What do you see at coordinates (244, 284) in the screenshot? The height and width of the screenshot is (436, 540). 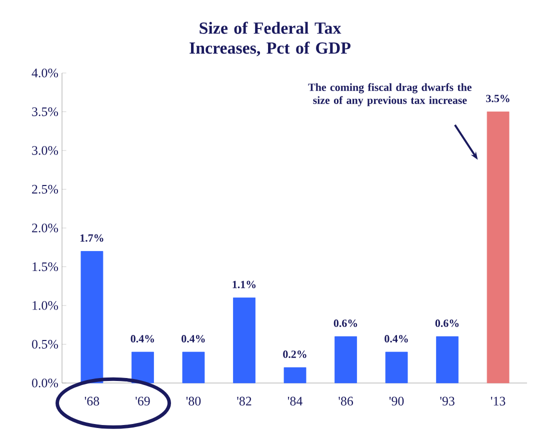 I see `data-label: 1.1%` at bounding box center [244, 284].